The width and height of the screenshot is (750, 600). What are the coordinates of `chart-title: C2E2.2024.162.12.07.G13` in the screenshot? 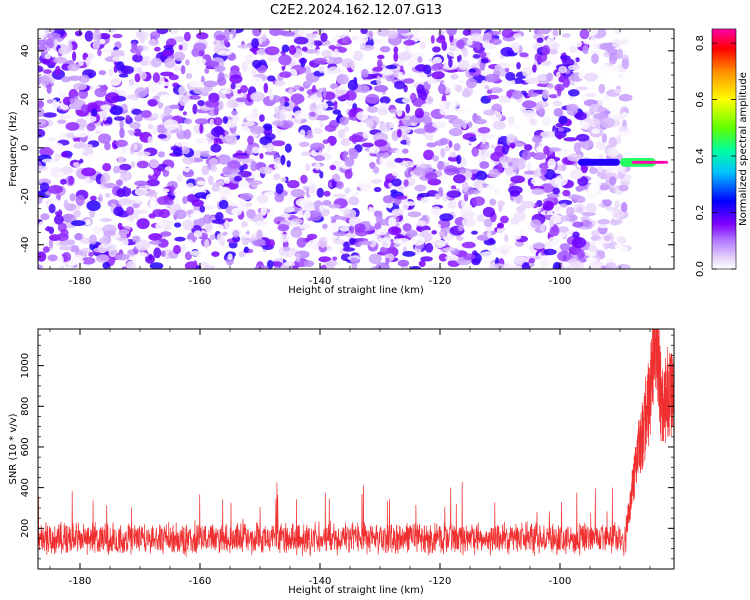 It's located at (356, 10).